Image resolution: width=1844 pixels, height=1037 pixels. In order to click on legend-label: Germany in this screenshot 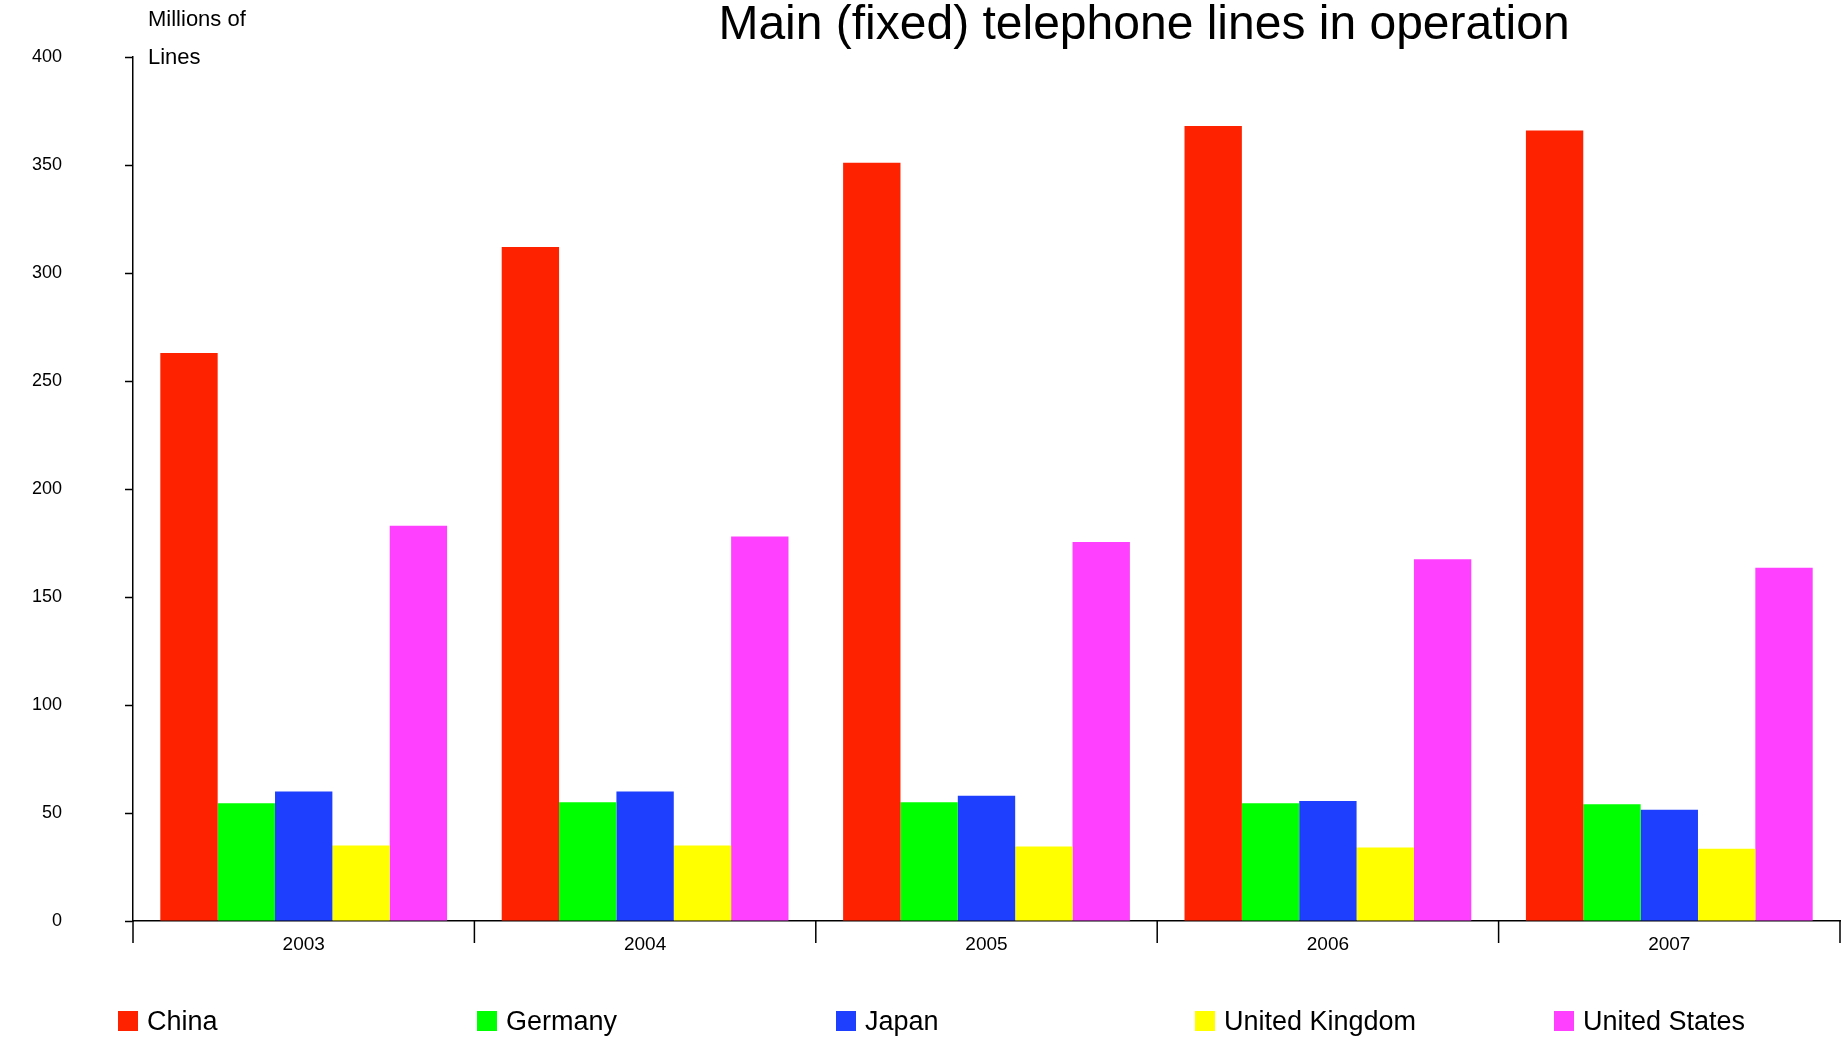, I will do `click(562, 1021)`.